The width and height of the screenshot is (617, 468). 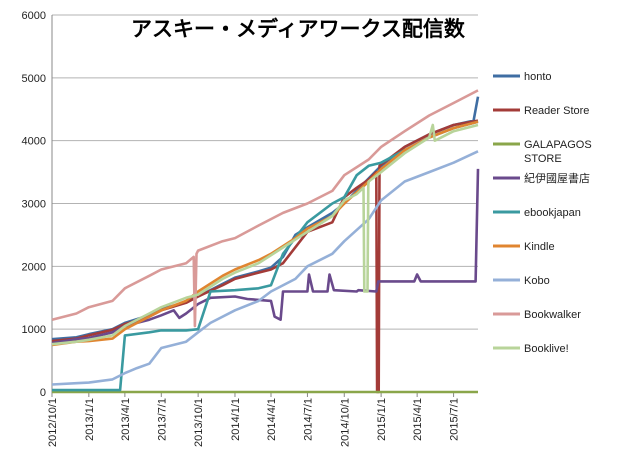 I want to click on x-tick-label: 2015/7/1, so click(x=455, y=419).